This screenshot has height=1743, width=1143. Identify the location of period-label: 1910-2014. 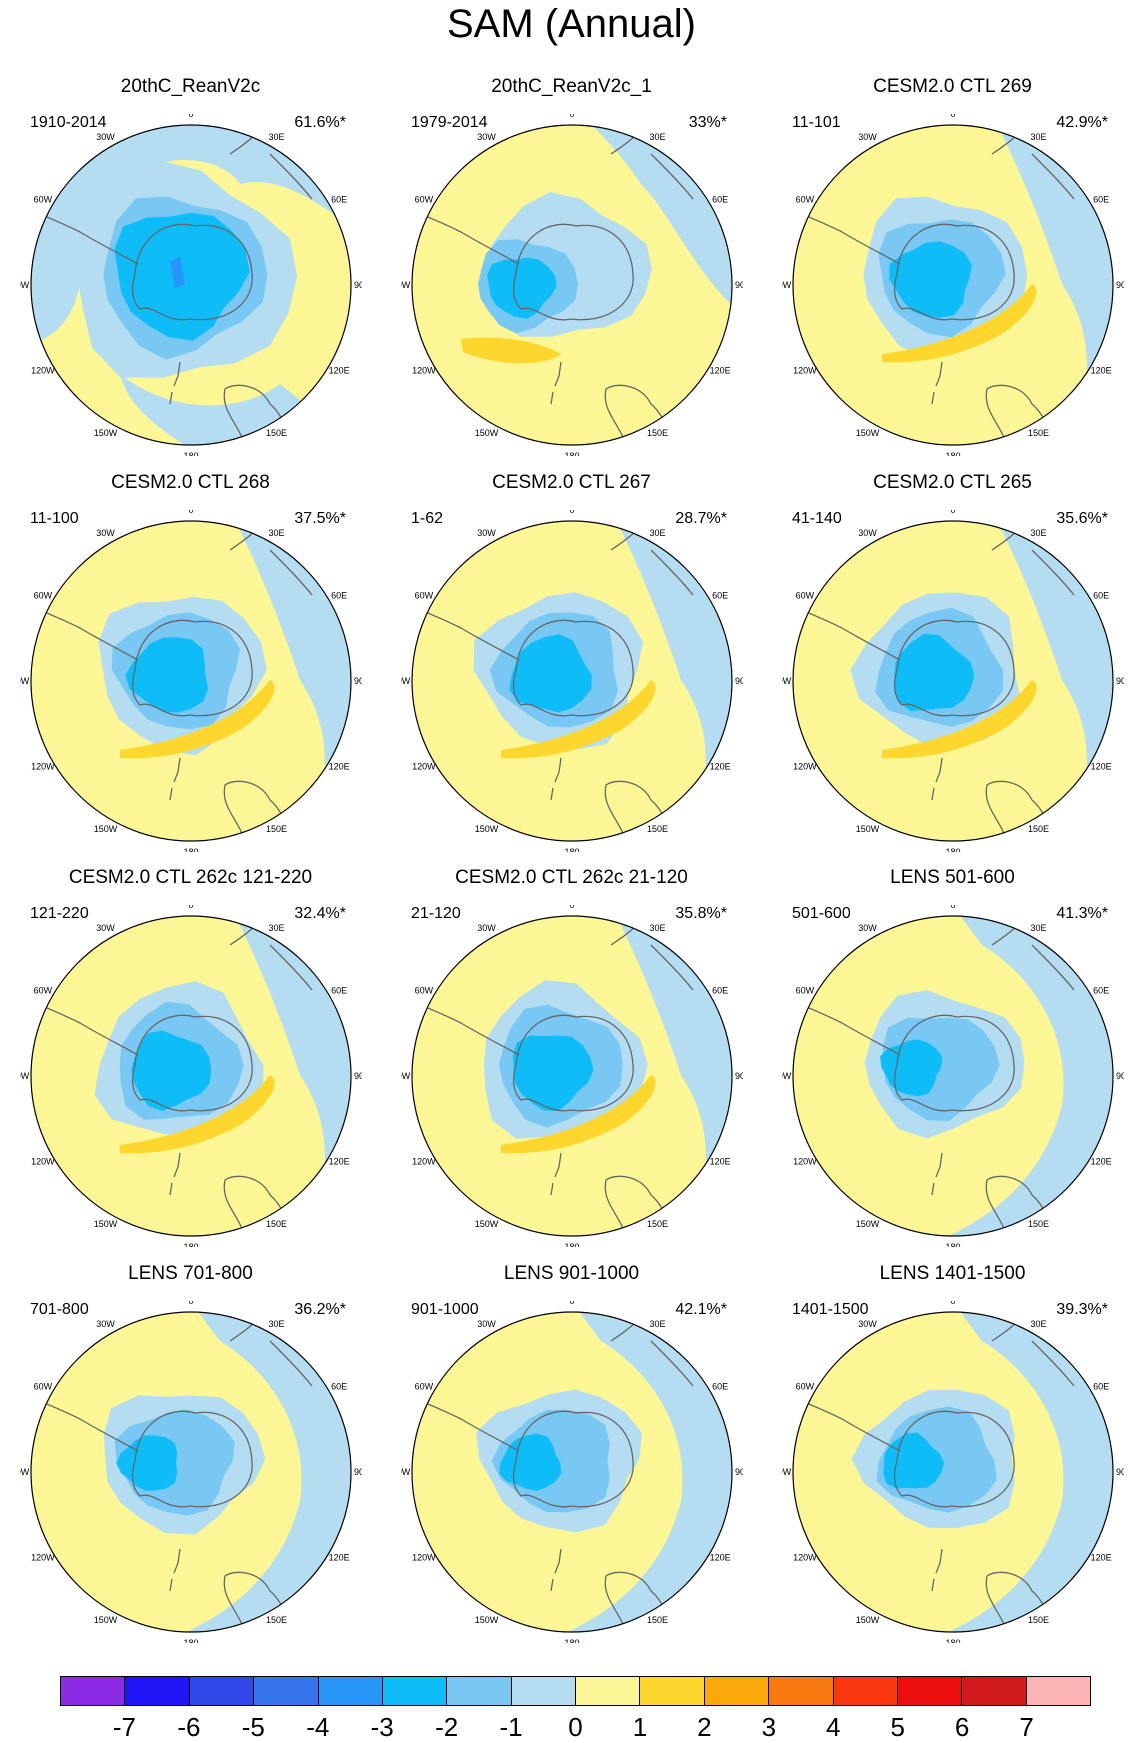
(68, 122).